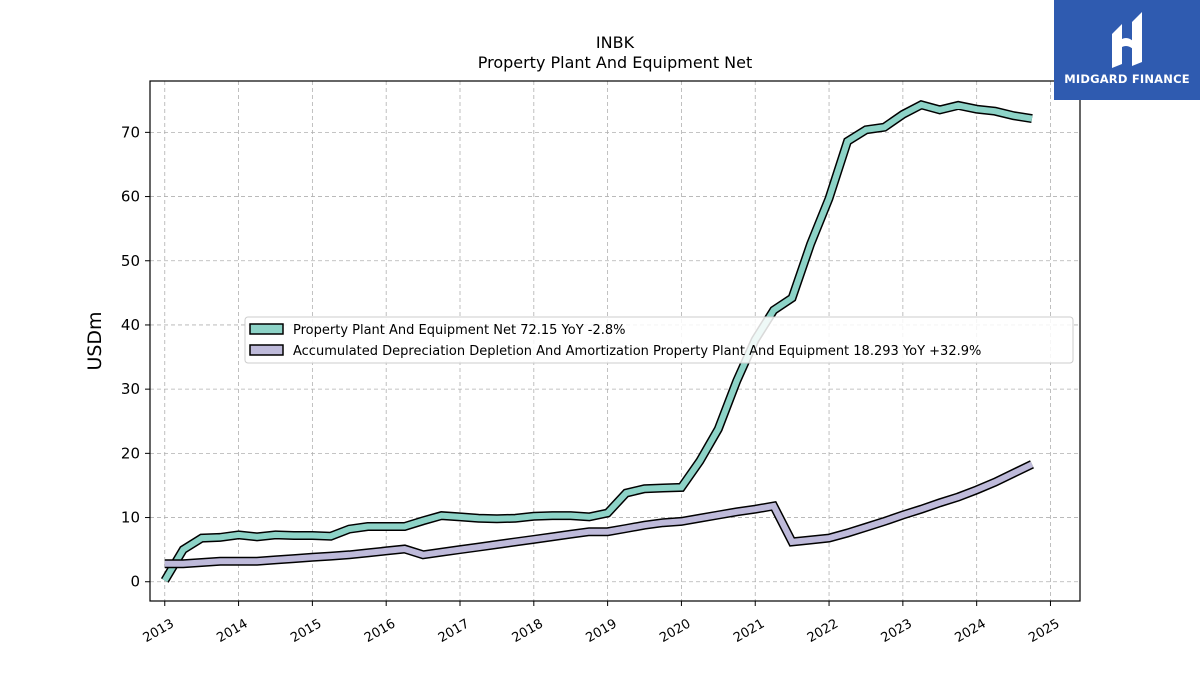 The height and width of the screenshot is (675, 1200). What do you see at coordinates (95, 340) in the screenshot?
I see `y-axis-label: USDm` at bounding box center [95, 340].